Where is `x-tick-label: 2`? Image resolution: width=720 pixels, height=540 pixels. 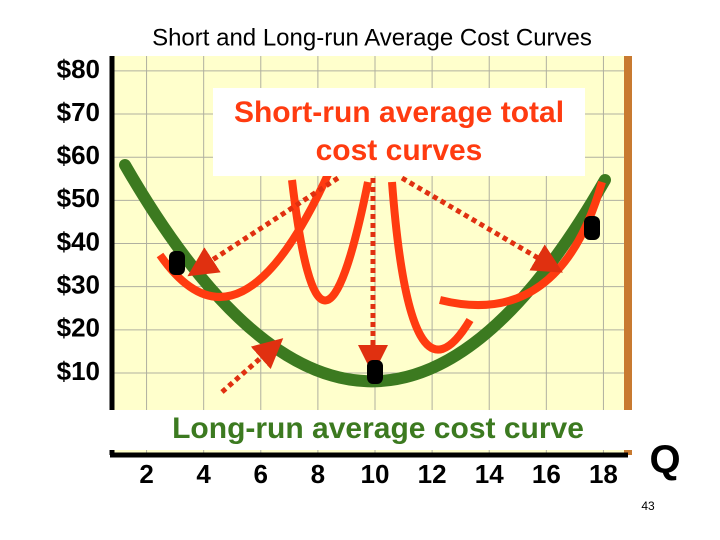
x-tick-label: 2 is located at coordinates (146, 474).